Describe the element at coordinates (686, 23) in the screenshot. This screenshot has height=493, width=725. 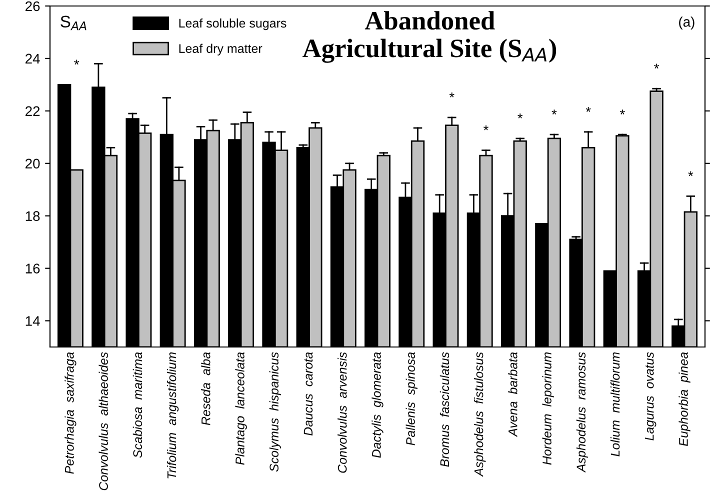
I see `annotation: (a)` at that location.